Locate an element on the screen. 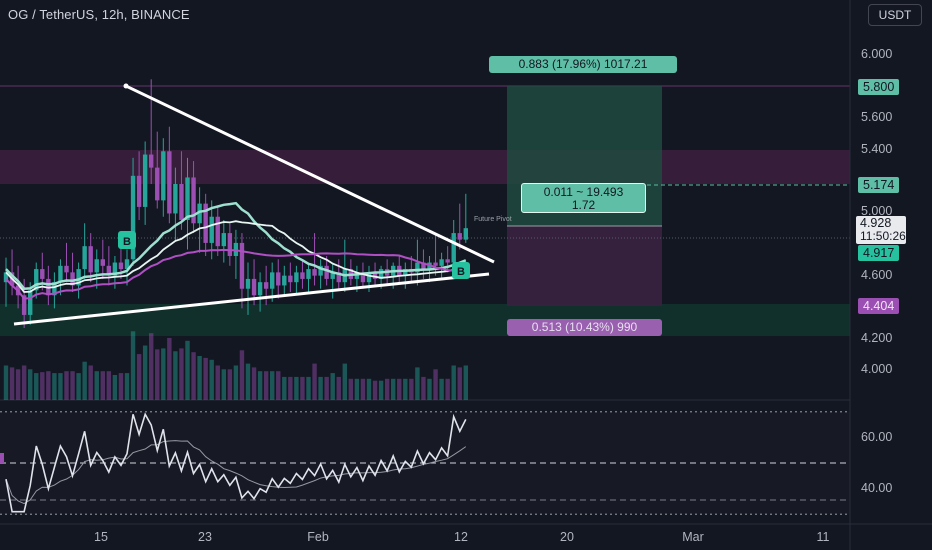 This screenshot has width=932, height=550. time-tick: 11 is located at coordinates (823, 537).